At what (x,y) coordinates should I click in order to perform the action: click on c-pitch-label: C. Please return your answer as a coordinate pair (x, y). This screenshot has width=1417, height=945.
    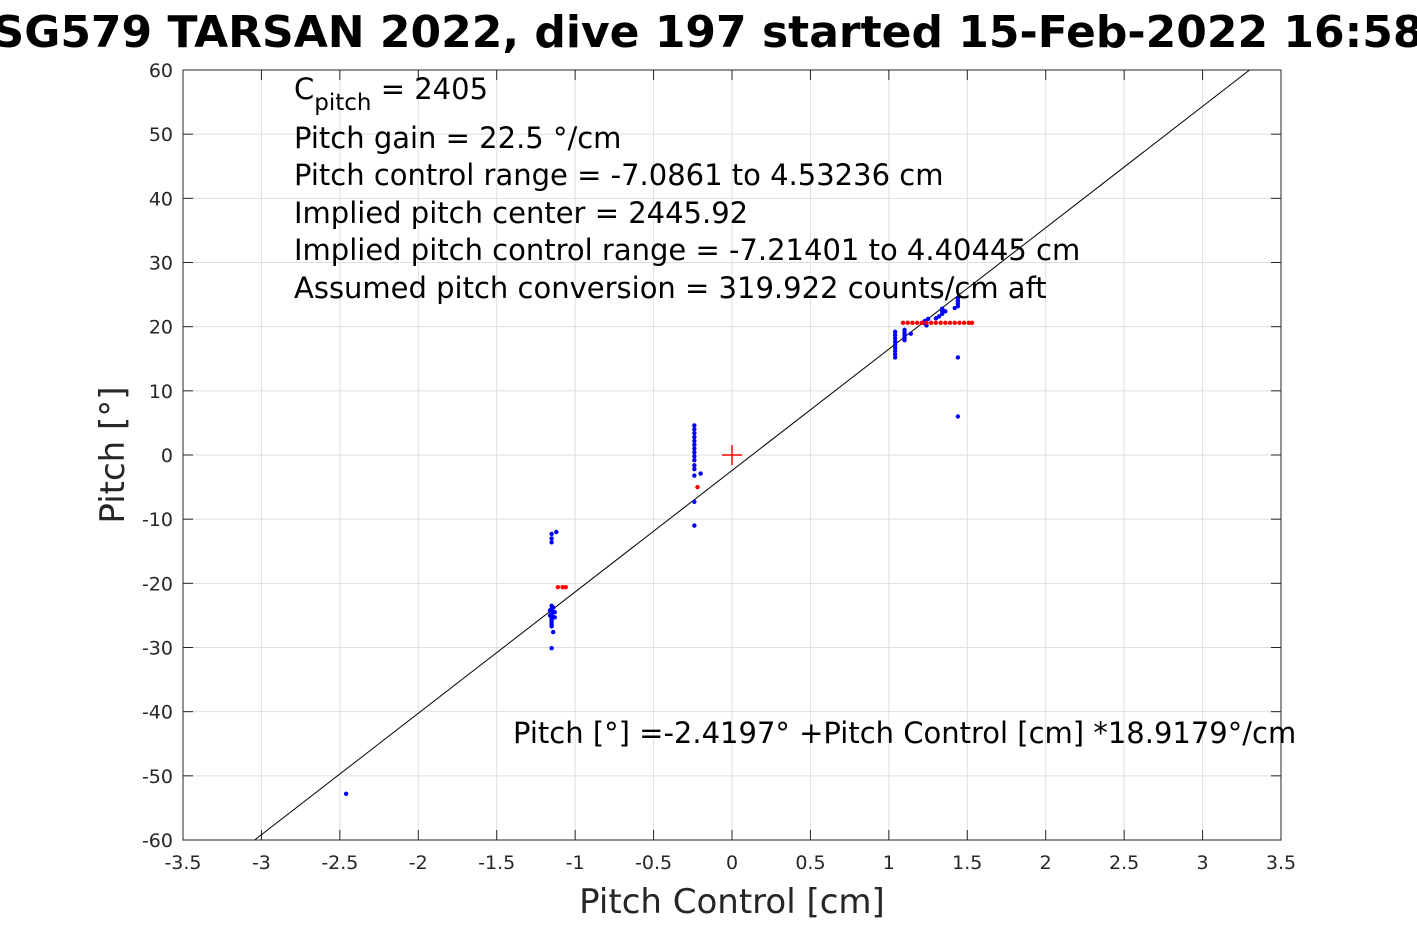
    Looking at the image, I should click on (304, 89).